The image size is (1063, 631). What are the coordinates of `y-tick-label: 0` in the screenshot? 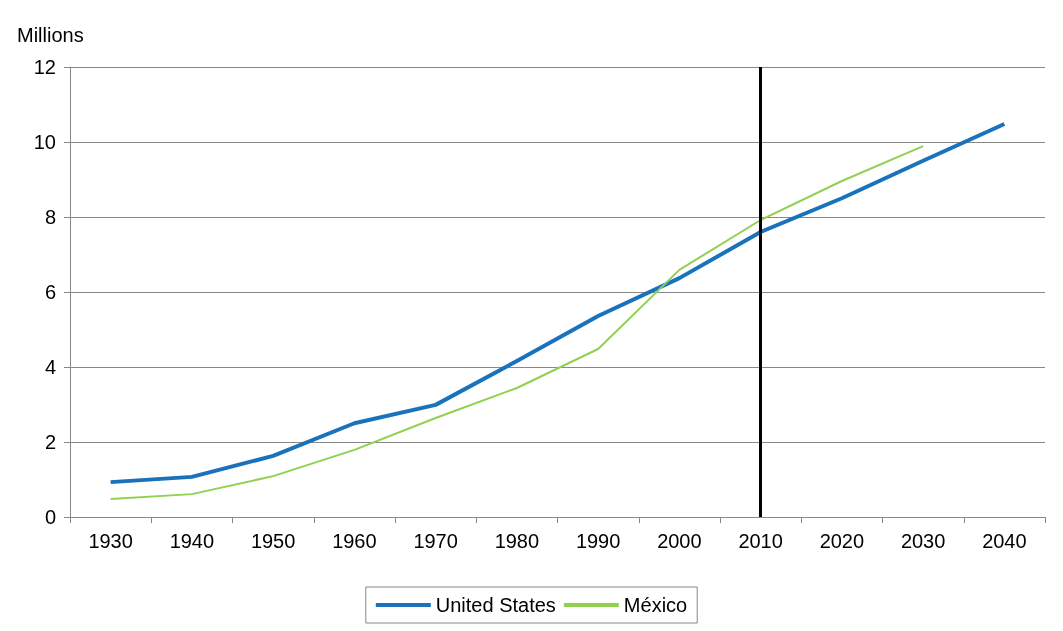 It's located at (50, 517).